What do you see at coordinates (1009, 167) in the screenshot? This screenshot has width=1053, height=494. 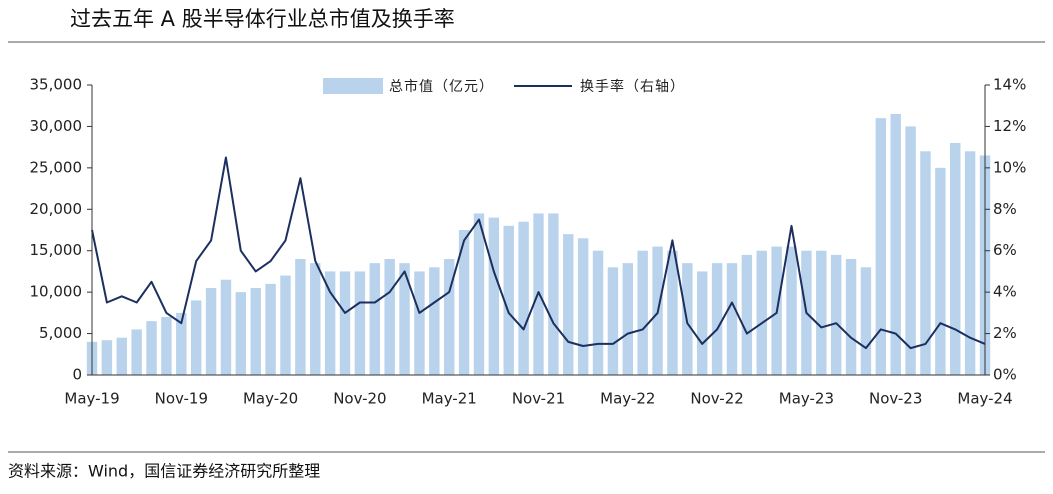 I see `y2-tick-label: 10%` at bounding box center [1009, 167].